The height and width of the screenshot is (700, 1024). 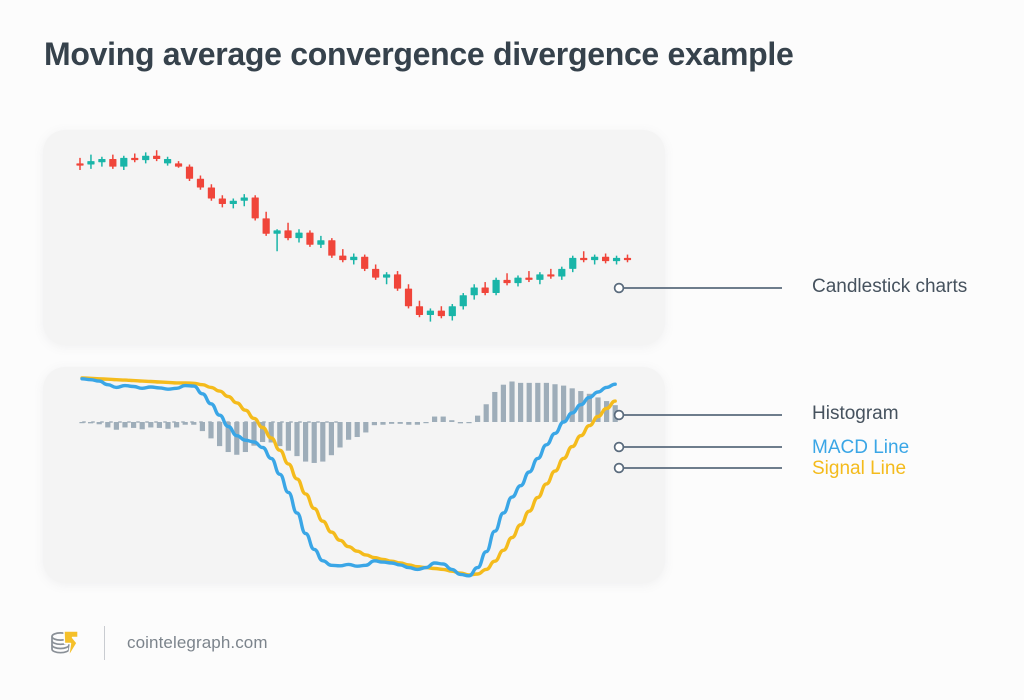 I want to click on callout-label-histogram: Histogram, so click(x=855, y=413).